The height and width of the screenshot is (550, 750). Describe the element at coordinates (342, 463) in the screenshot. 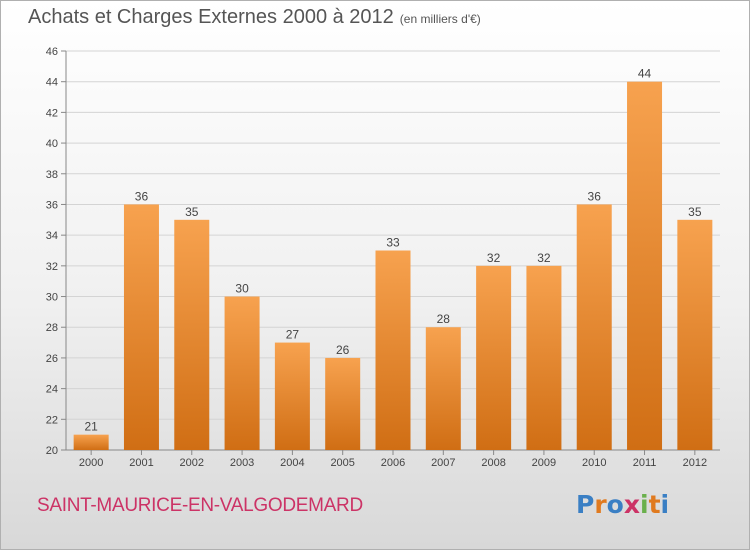

I see `x-tick-label-2005: 2005` at that location.